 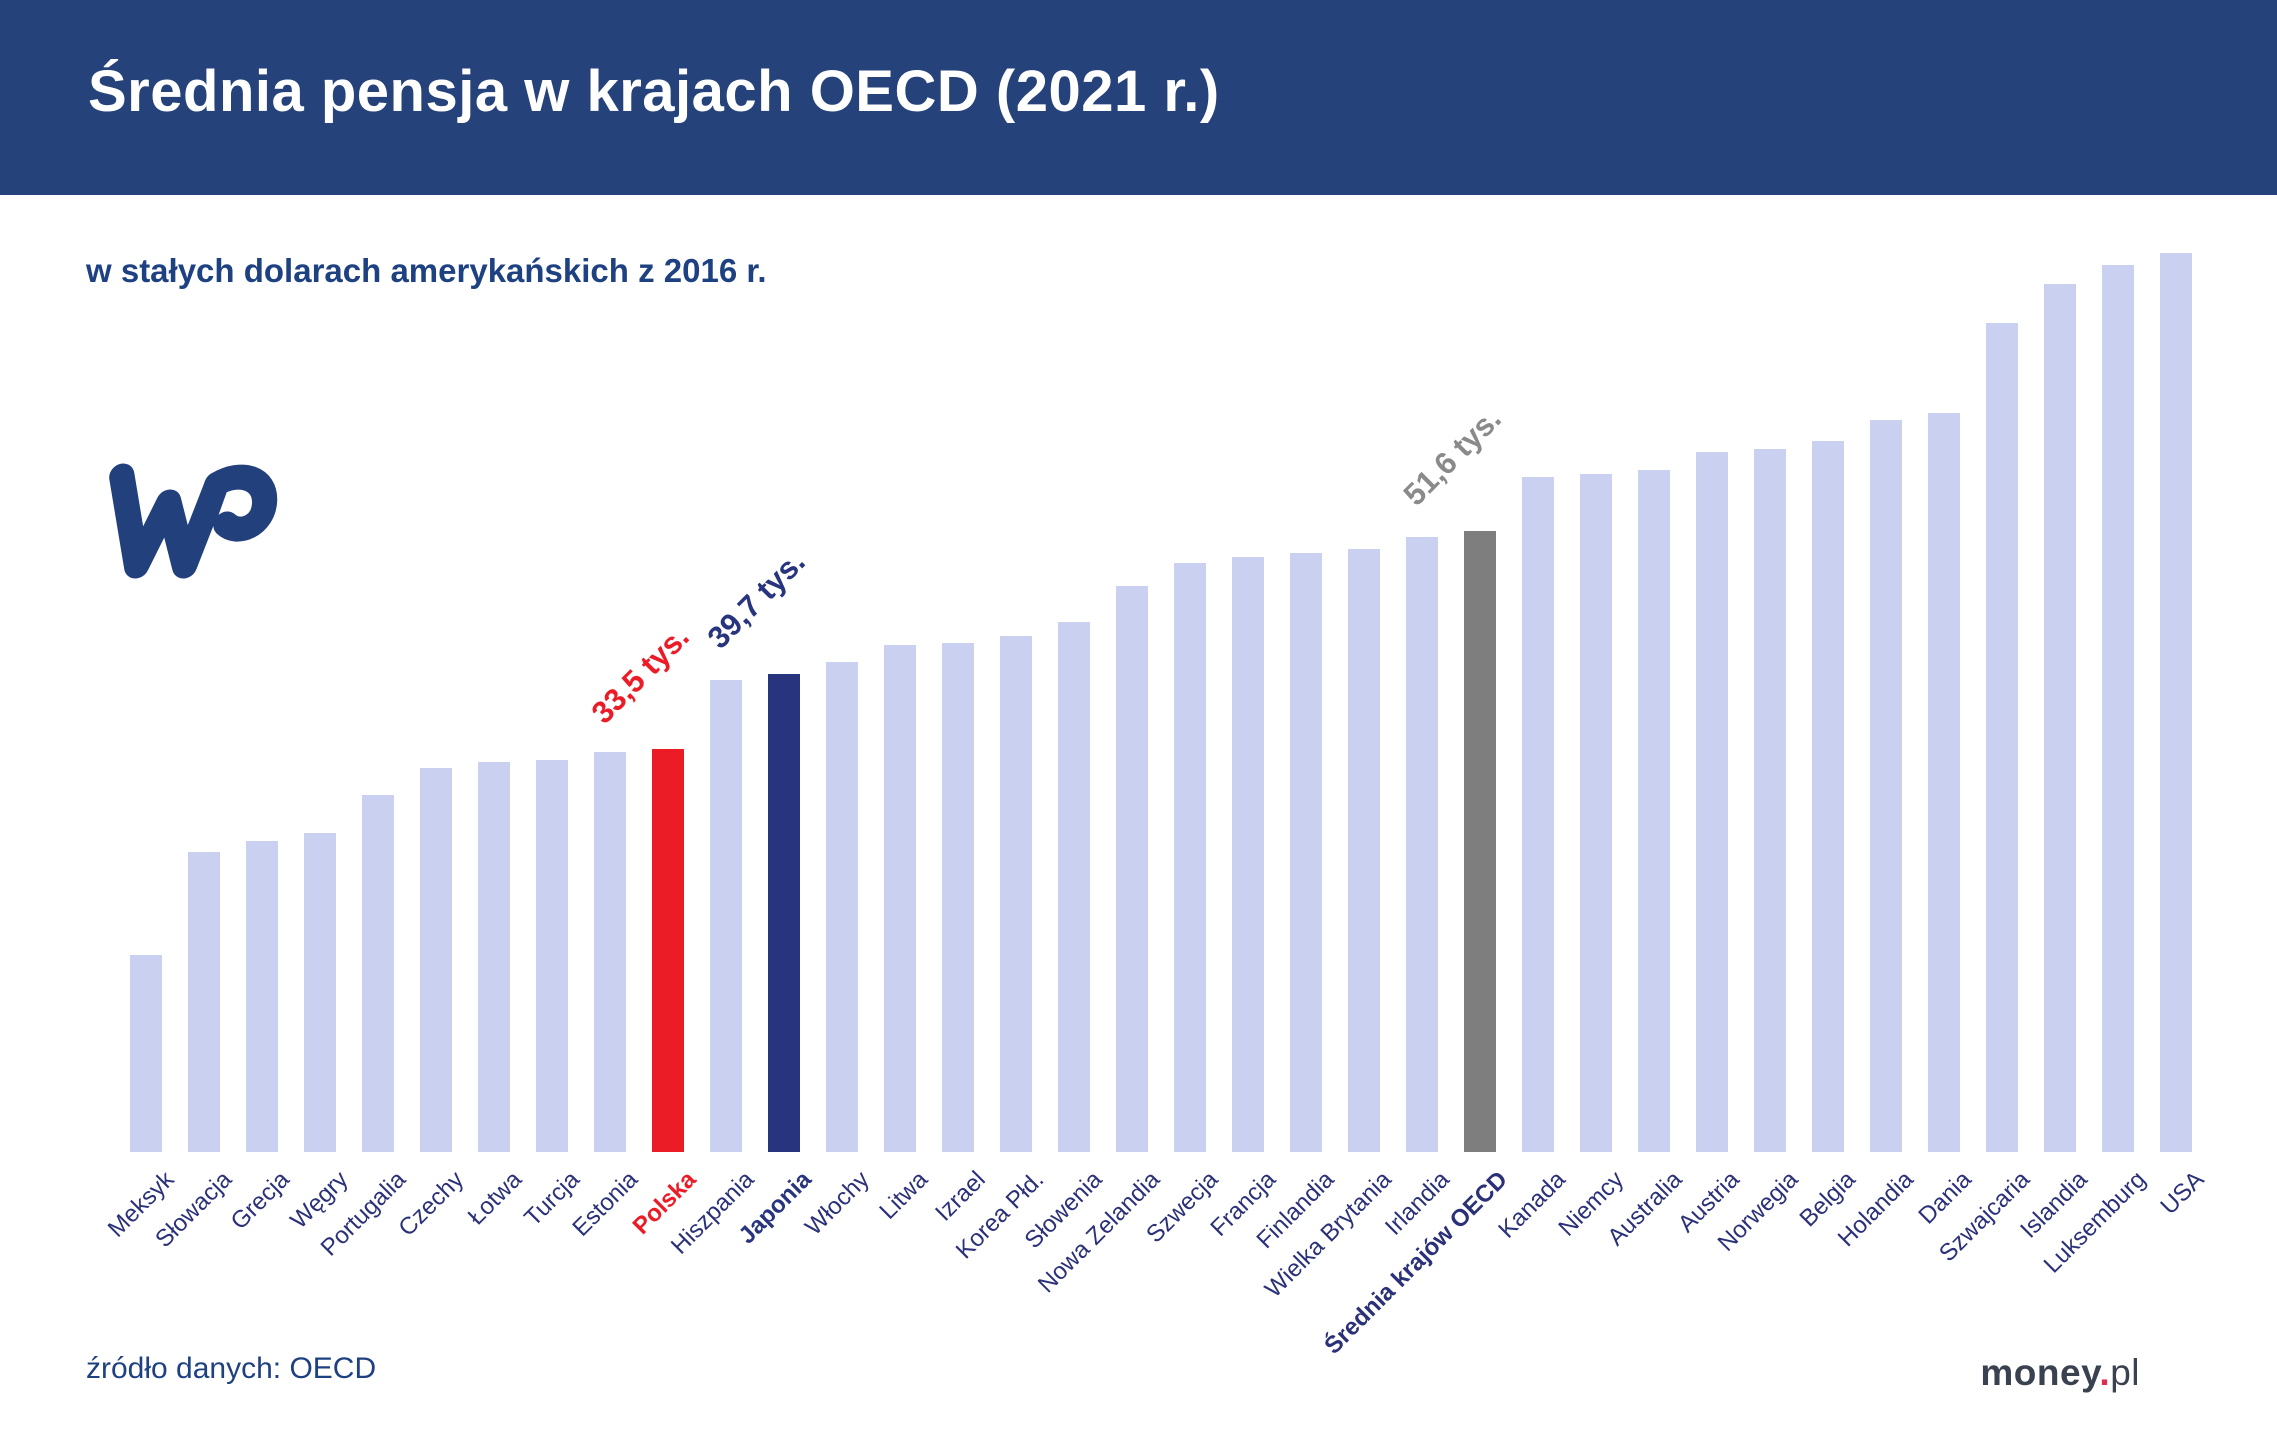 What do you see at coordinates (1770, 800) in the screenshot?
I see `bar-Norwegia` at bounding box center [1770, 800].